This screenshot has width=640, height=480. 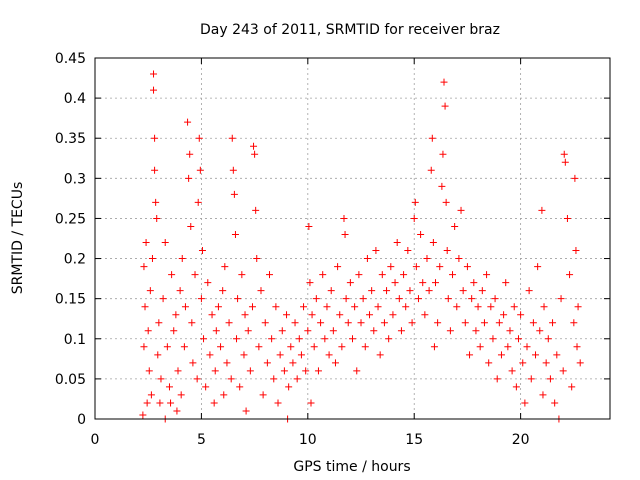 I want to click on y-tick-label: 0.05, so click(x=70, y=380).